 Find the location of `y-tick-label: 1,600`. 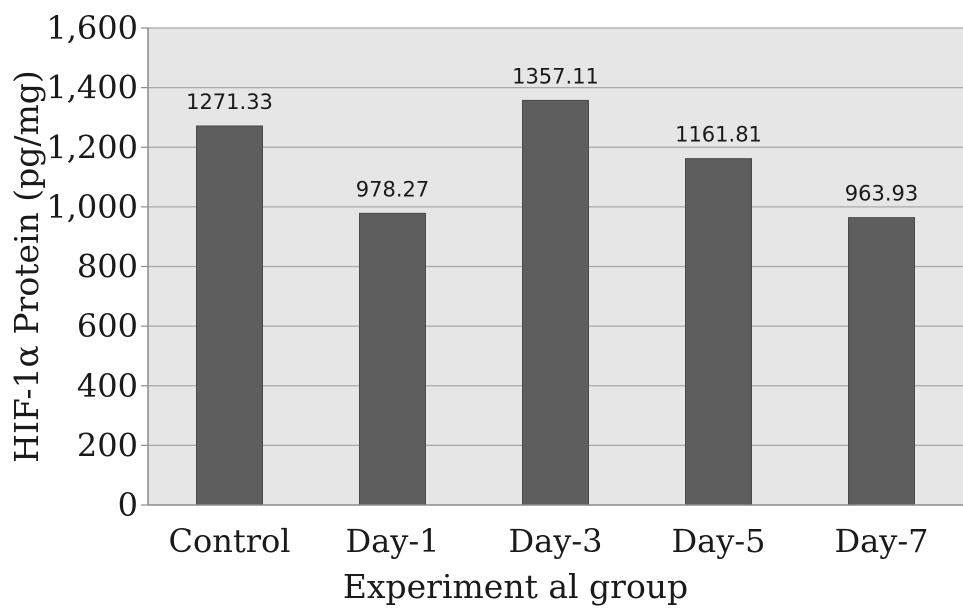

y-tick-label: 1,600 is located at coordinates (92, 28).